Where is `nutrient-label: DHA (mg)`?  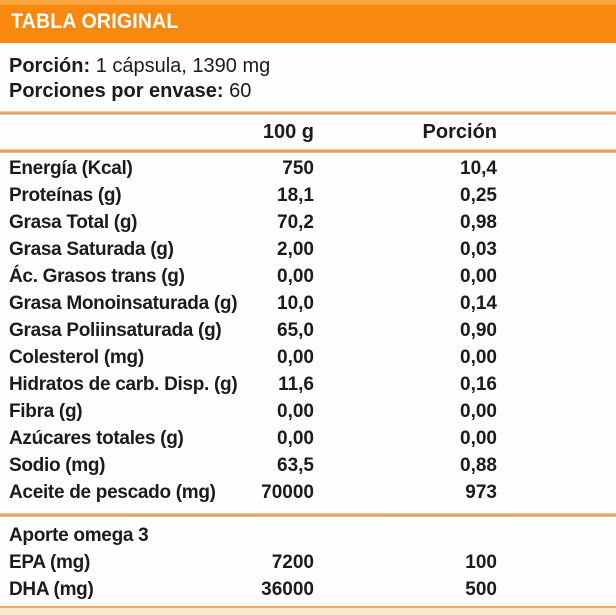
nutrient-label: DHA (mg) is located at coordinates (51, 589).